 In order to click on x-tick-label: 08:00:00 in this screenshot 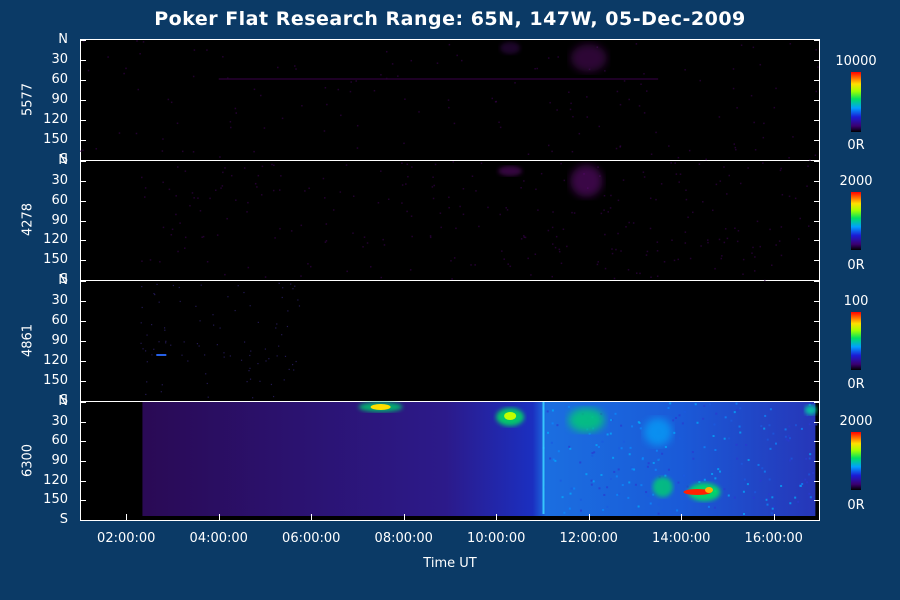, I will do `click(403, 538)`.